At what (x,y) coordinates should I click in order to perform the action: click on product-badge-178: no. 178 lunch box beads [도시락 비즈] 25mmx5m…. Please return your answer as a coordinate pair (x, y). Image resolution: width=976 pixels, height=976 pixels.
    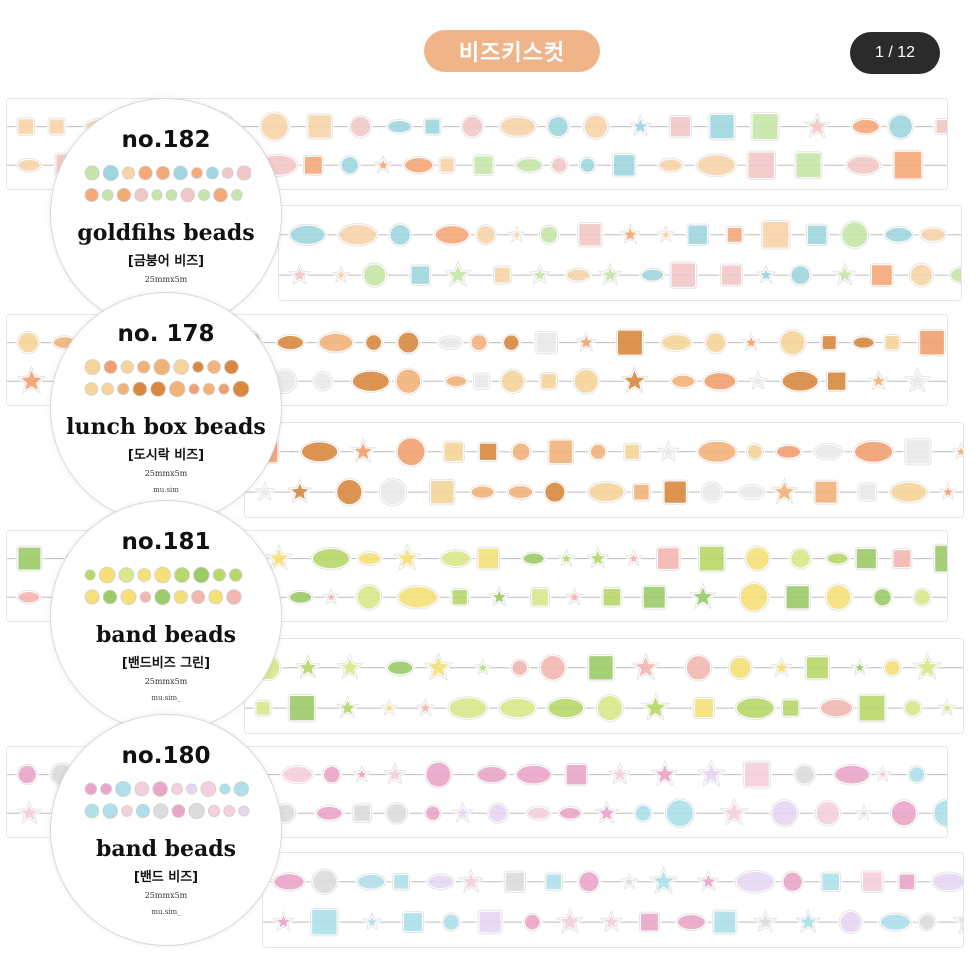
    Looking at the image, I should click on (166, 408).